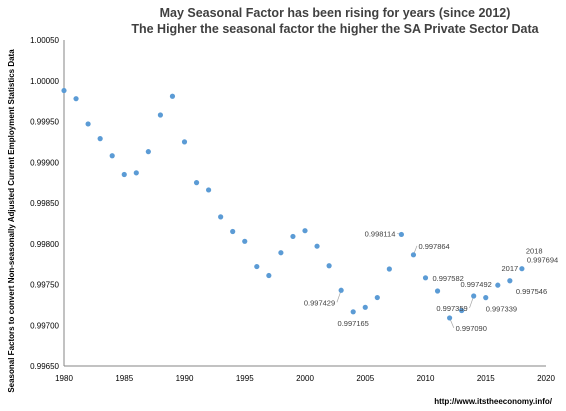 This screenshot has height=411, width=566. Describe the element at coordinates (542, 260) in the screenshot. I see `data-label: 0.997694` at that location.